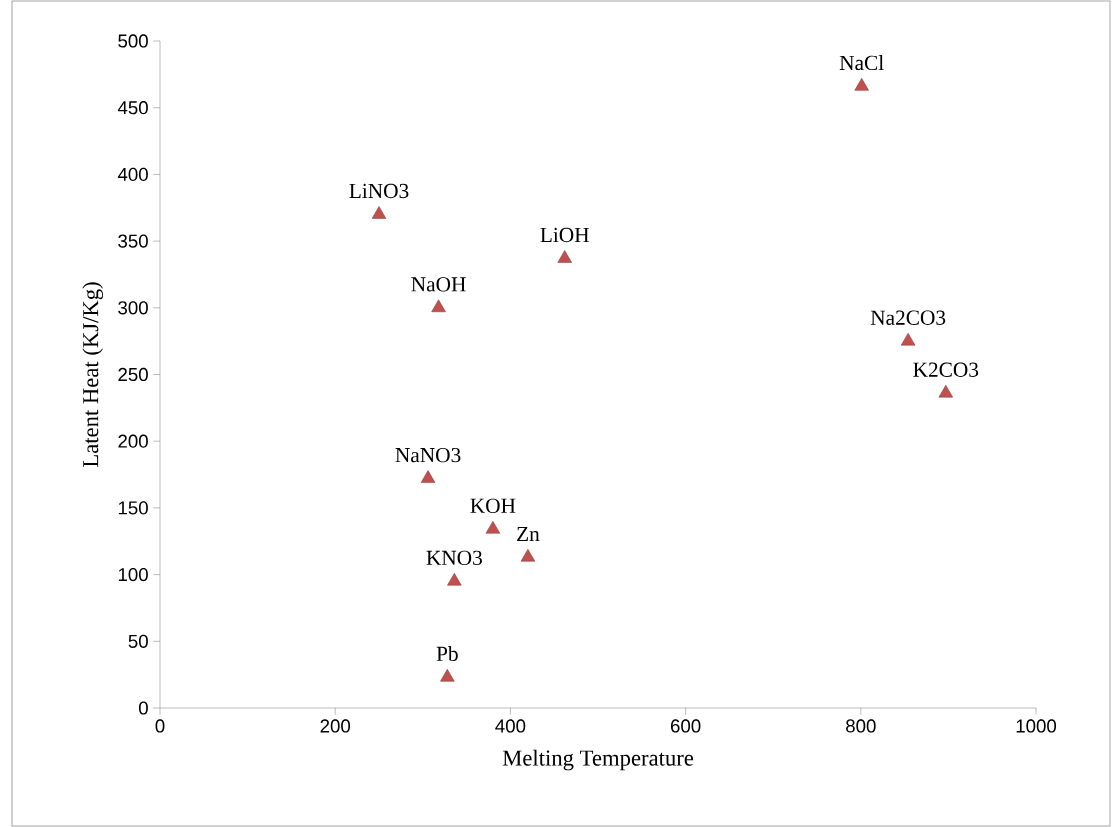 This screenshot has width=1112, height=827. I want to click on annotation: NaOH, so click(438, 284).